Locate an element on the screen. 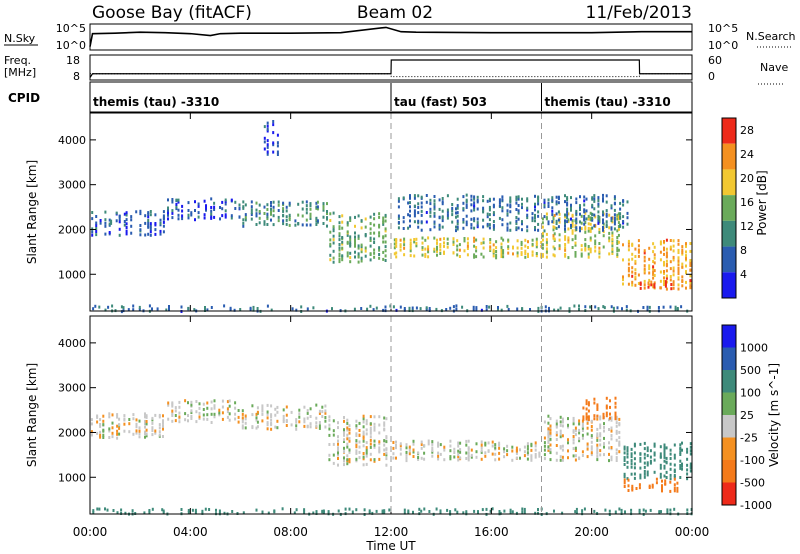 This screenshot has width=800, height=554. freq-line is located at coordinates (390, 68).